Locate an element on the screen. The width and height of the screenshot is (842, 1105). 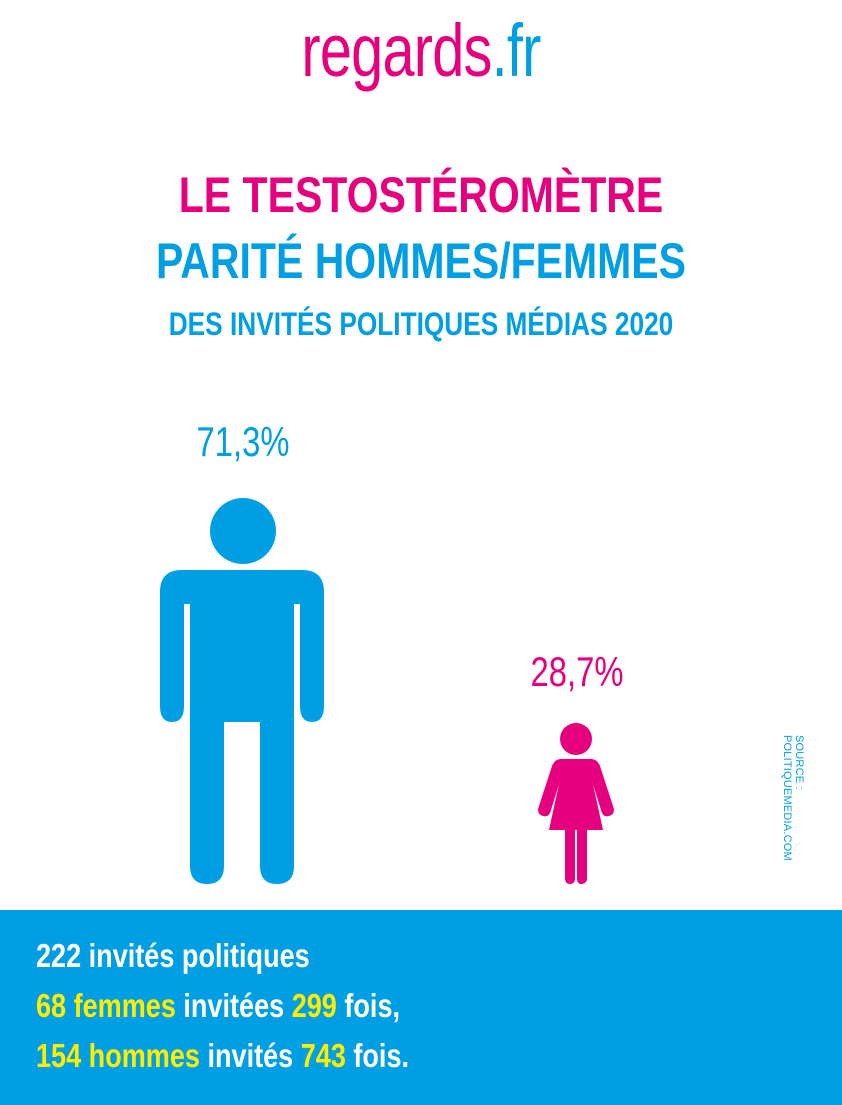
regards-logo: regards.fr is located at coordinates (421, 50).